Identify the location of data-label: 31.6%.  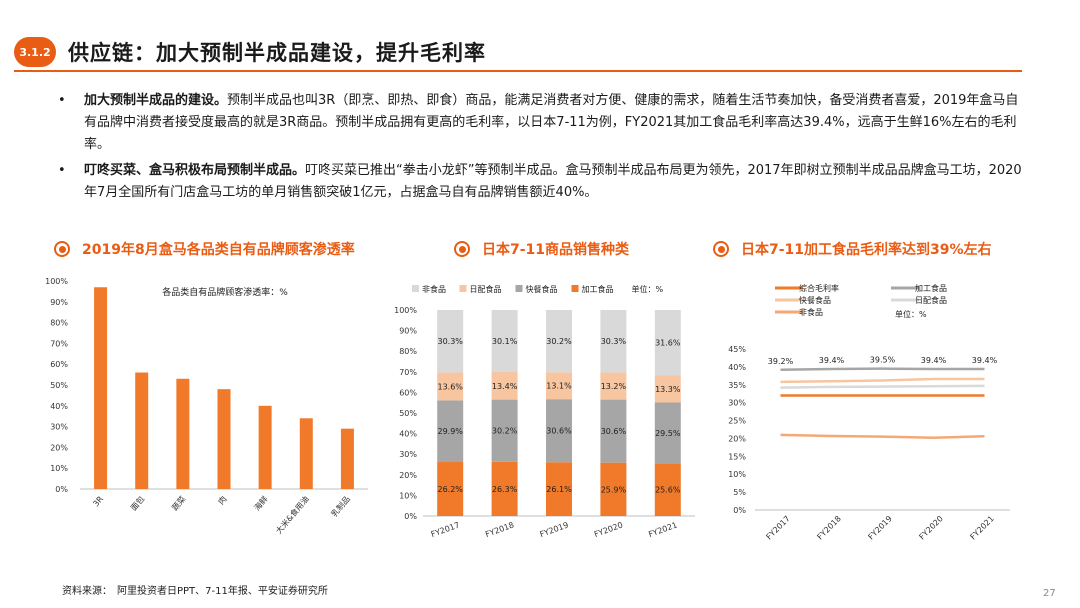
(668, 343).